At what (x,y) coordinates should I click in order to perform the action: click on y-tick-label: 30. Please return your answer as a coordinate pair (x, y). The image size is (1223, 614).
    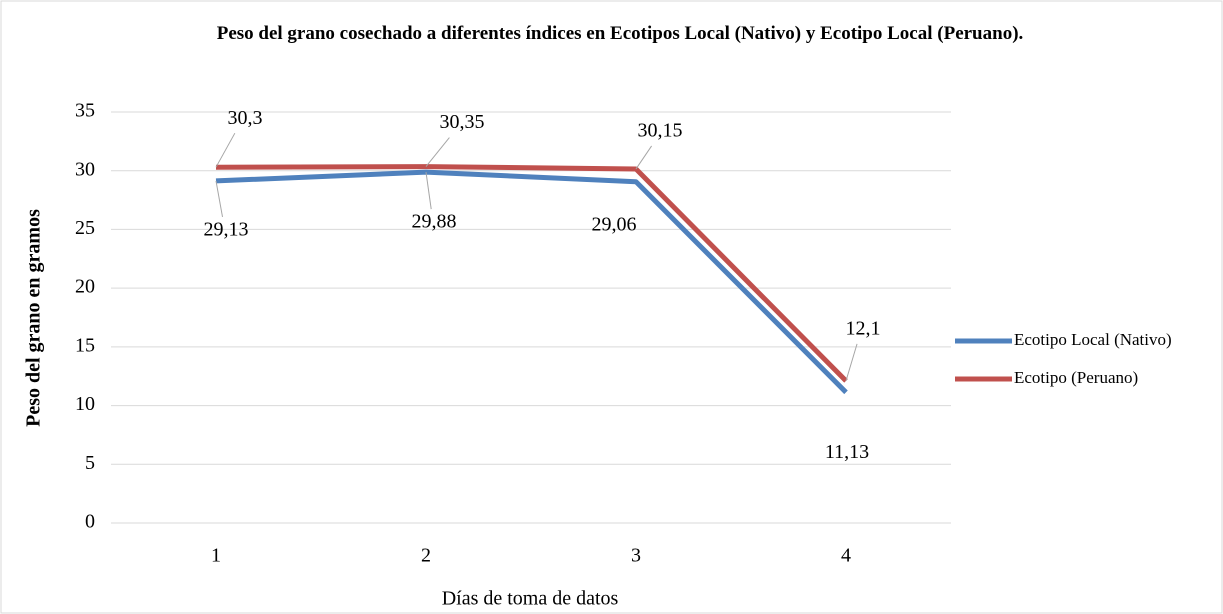
    Looking at the image, I should click on (85, 169).